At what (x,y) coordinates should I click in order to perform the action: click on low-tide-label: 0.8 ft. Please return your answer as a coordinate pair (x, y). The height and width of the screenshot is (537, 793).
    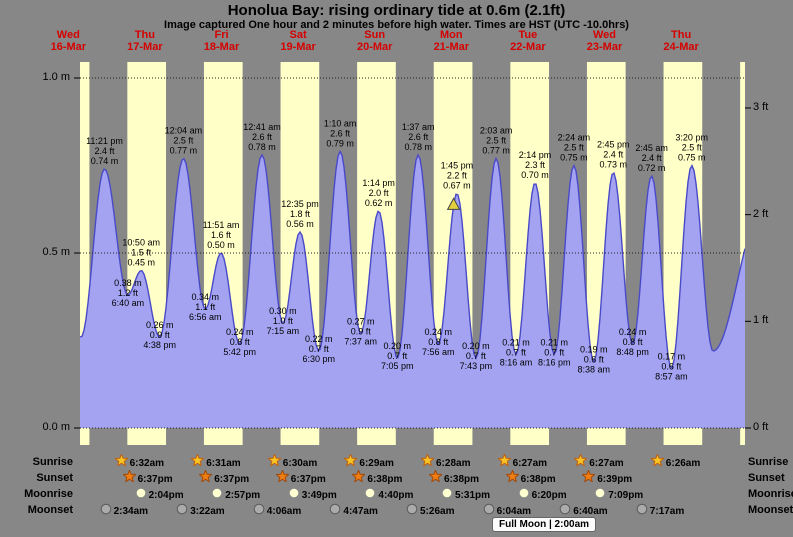
    Looking at the image, I should click on (438, 342).